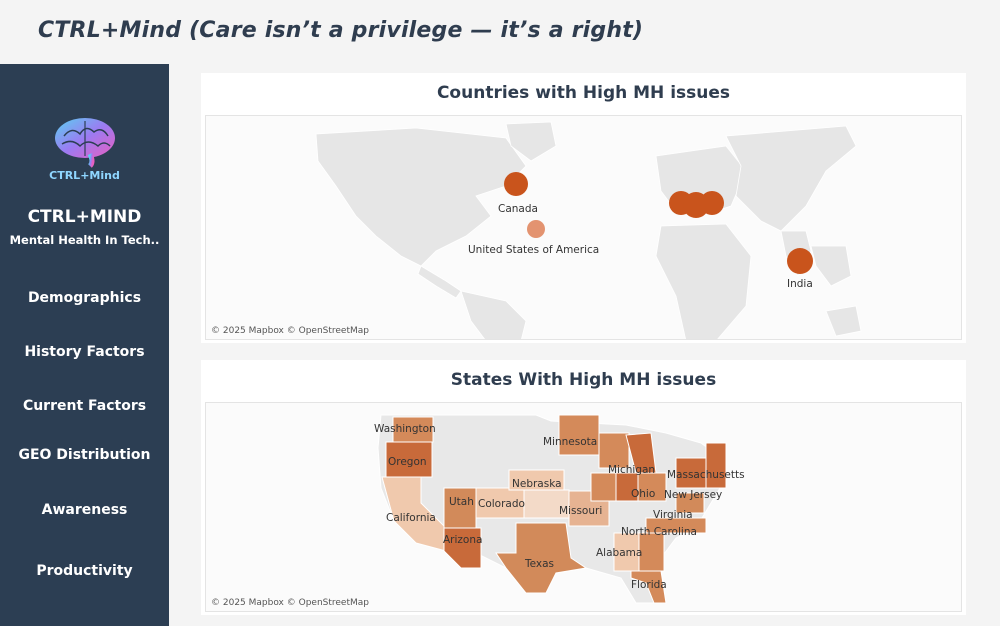 This screenshot has height=626, width=1000. Describe the element at coordinates (462, 540) in the screenshot. I see `label-arizona: Arizona` at that location.